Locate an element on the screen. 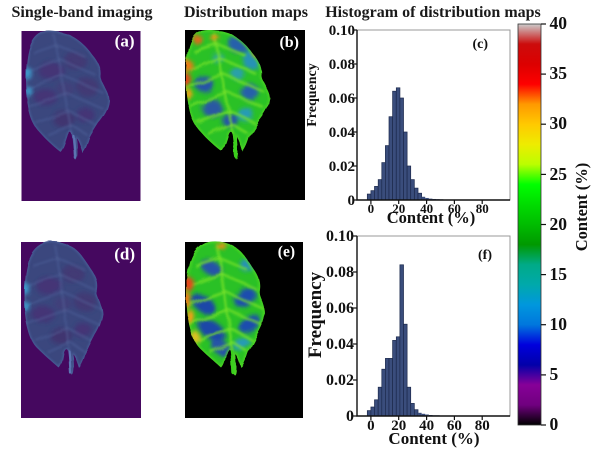  svg-text: (f) is located at coordinates (485, 255).